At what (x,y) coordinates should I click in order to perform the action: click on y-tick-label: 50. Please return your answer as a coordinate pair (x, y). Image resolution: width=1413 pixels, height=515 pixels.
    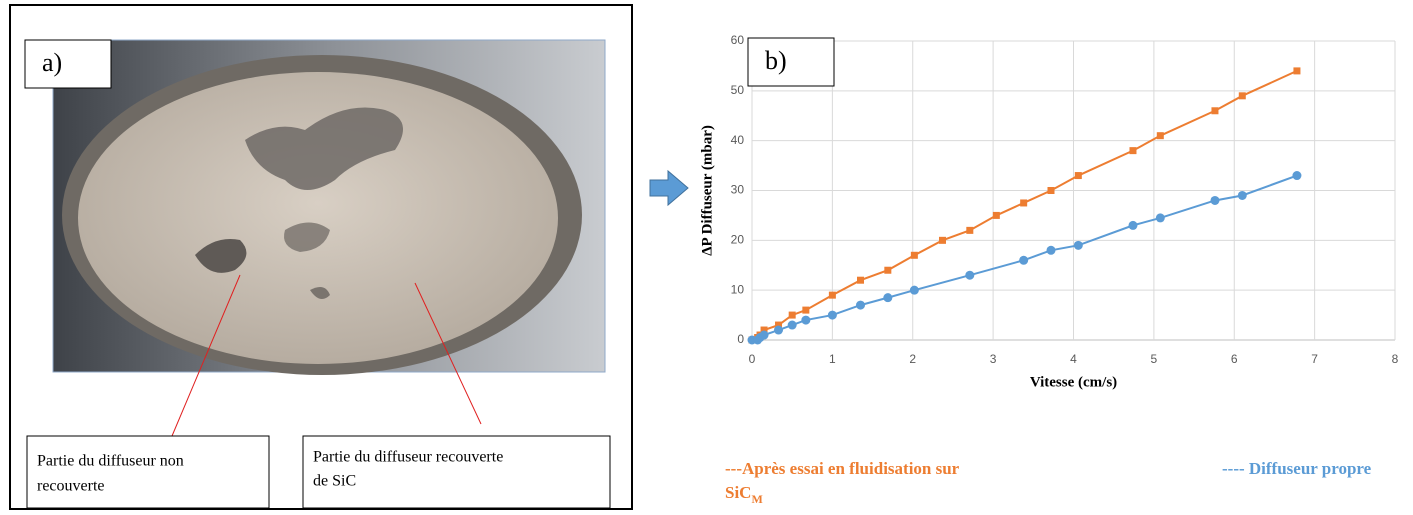
    Looking at the image, I should click on (738, 90).